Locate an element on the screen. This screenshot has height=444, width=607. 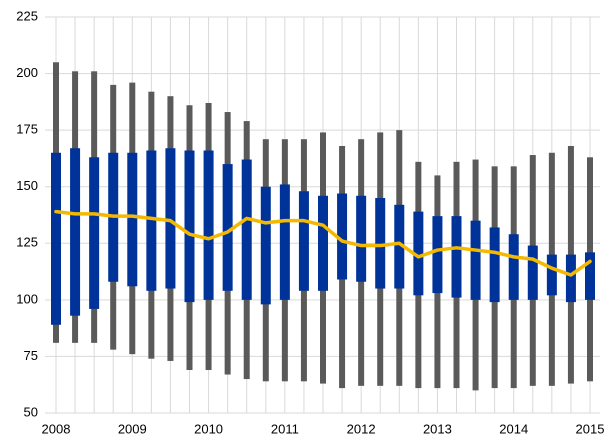
y-tick-label: 75 is located at coordinates (31, 355).